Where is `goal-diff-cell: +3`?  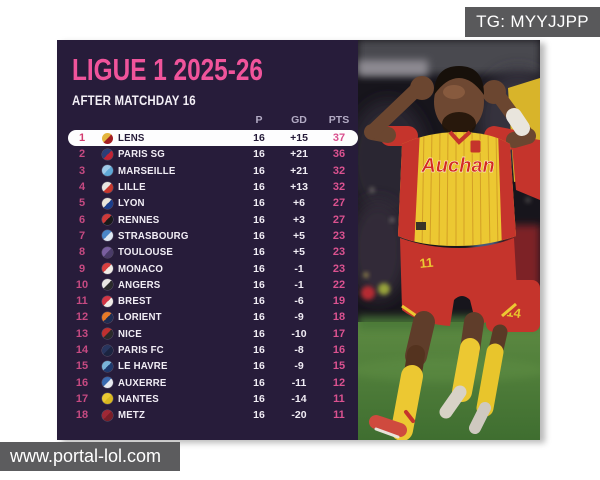
goal-diff-cell: +3 is located at coordinates (299, 219).